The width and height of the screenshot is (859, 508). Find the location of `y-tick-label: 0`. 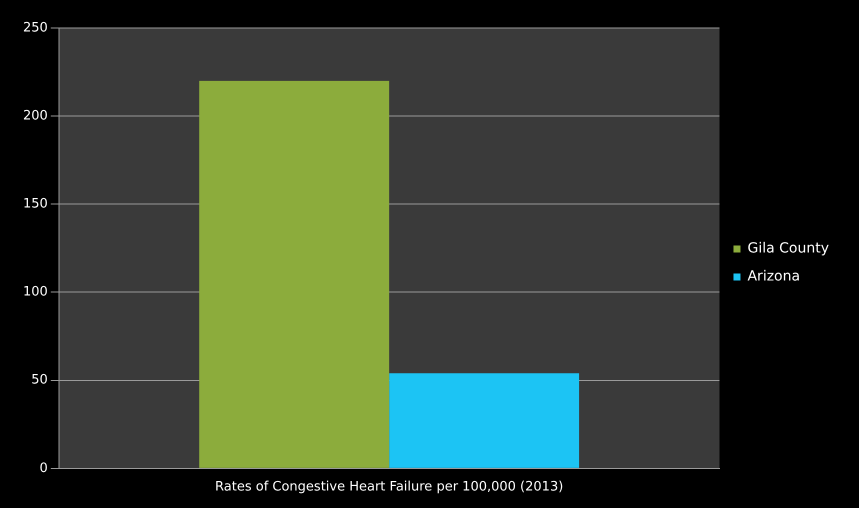

y-tick-label: 0 is located at coordinates (44, 468).